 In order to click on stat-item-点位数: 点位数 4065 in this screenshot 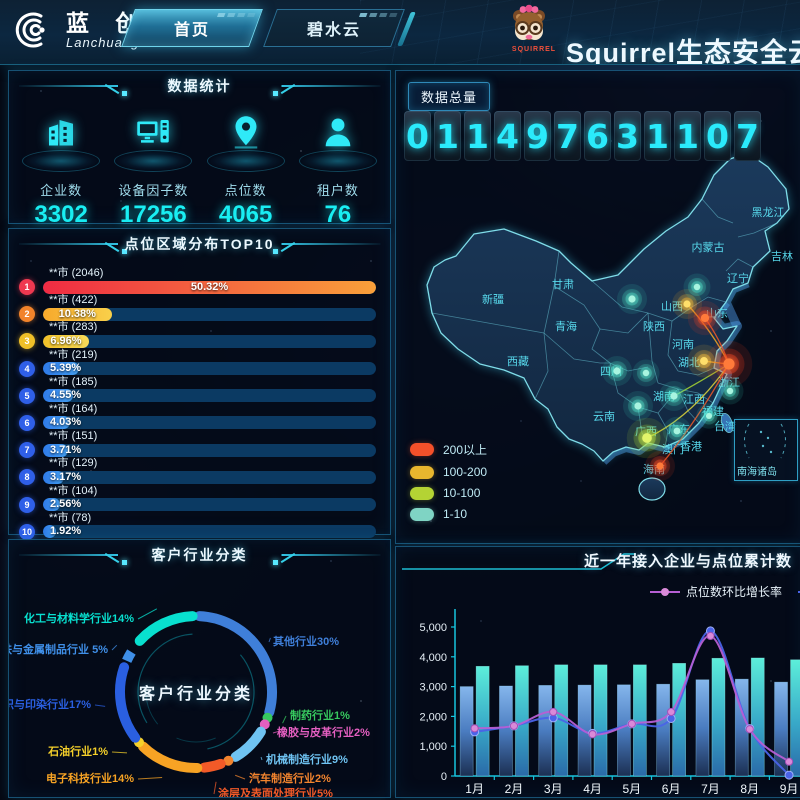, I will do `click(246, 169)`.